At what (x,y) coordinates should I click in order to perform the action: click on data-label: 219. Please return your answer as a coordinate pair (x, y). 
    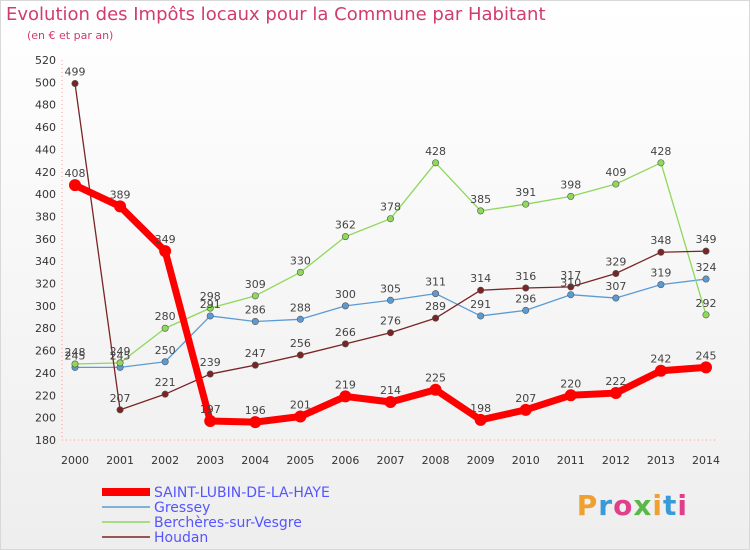
    Looking at the image, I should click on (345, 384).